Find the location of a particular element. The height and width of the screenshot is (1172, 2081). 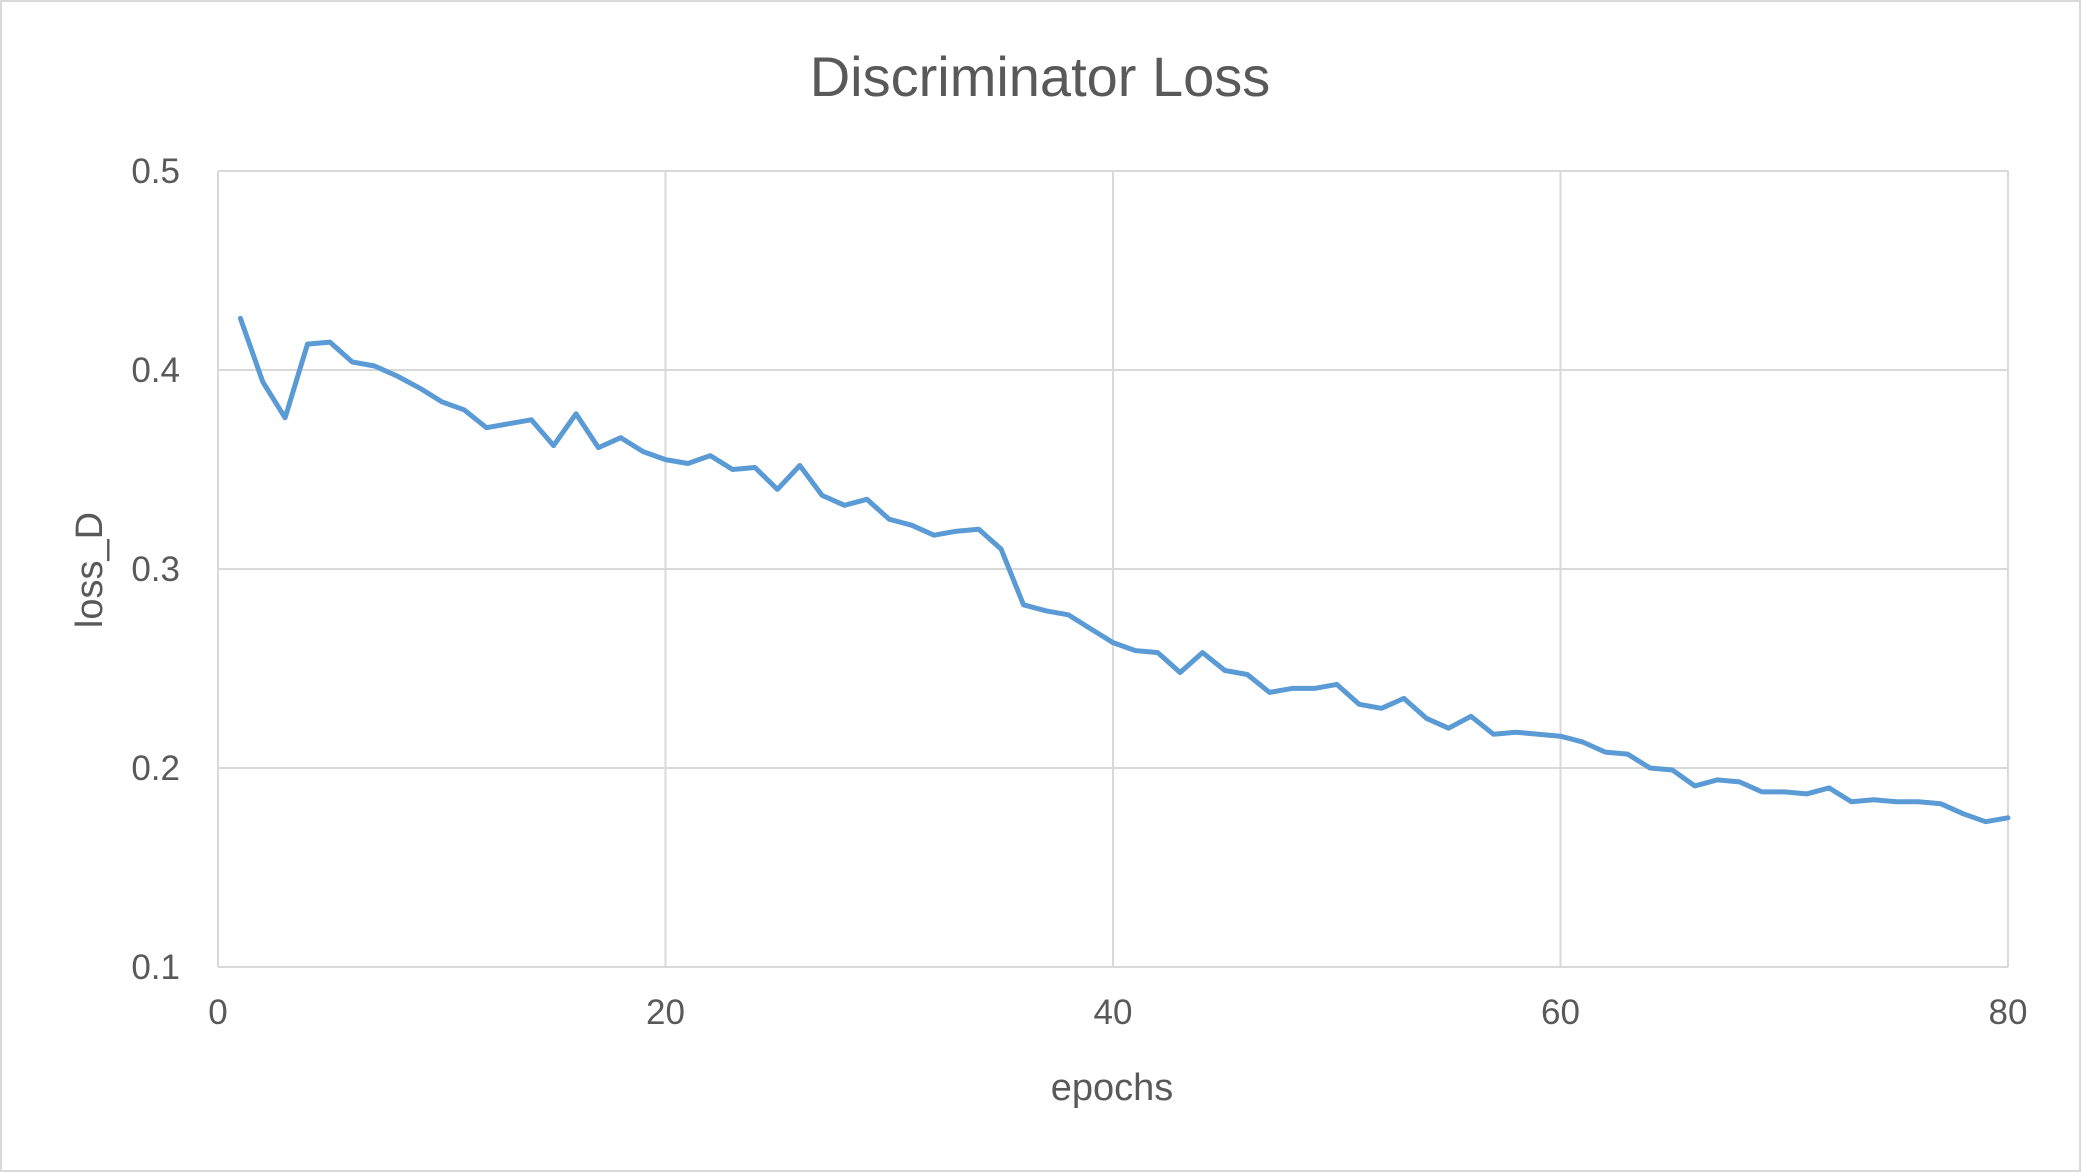

x-tick-label: 60 is located at coordinates (1560, 1012).